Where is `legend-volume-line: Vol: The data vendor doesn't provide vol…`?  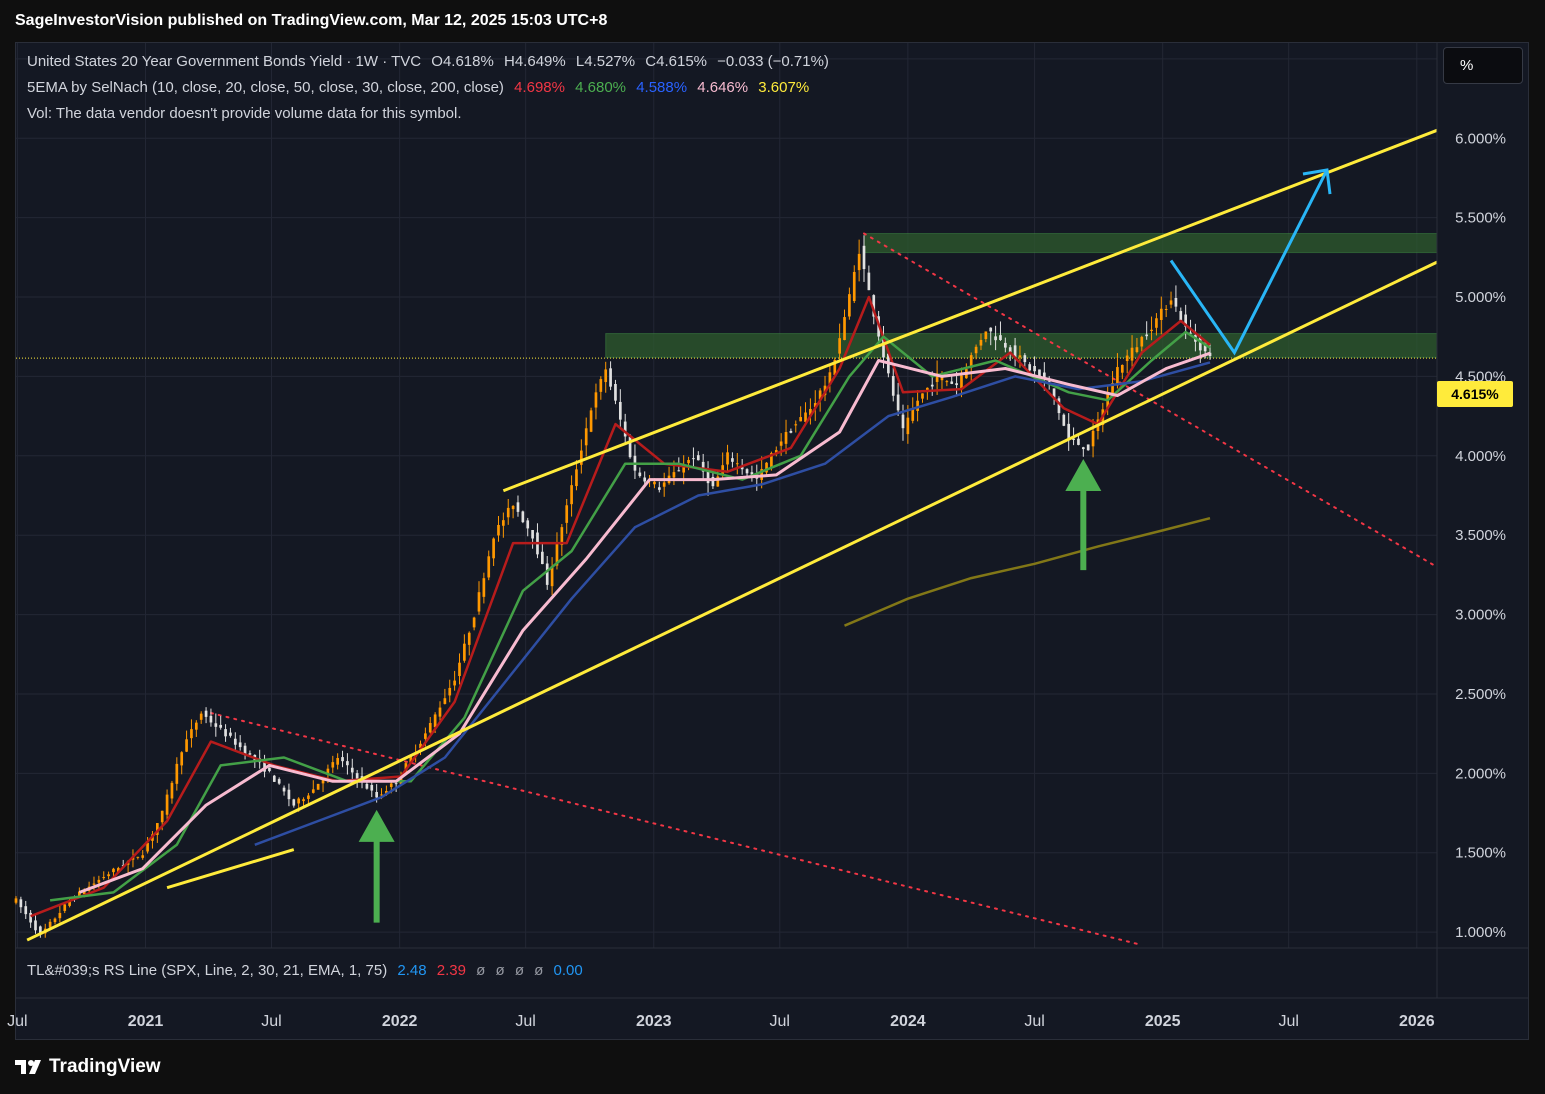 legend-volume-line: Vol: The data vendor doesn't provide vol… is located at coordinates (244, 113).